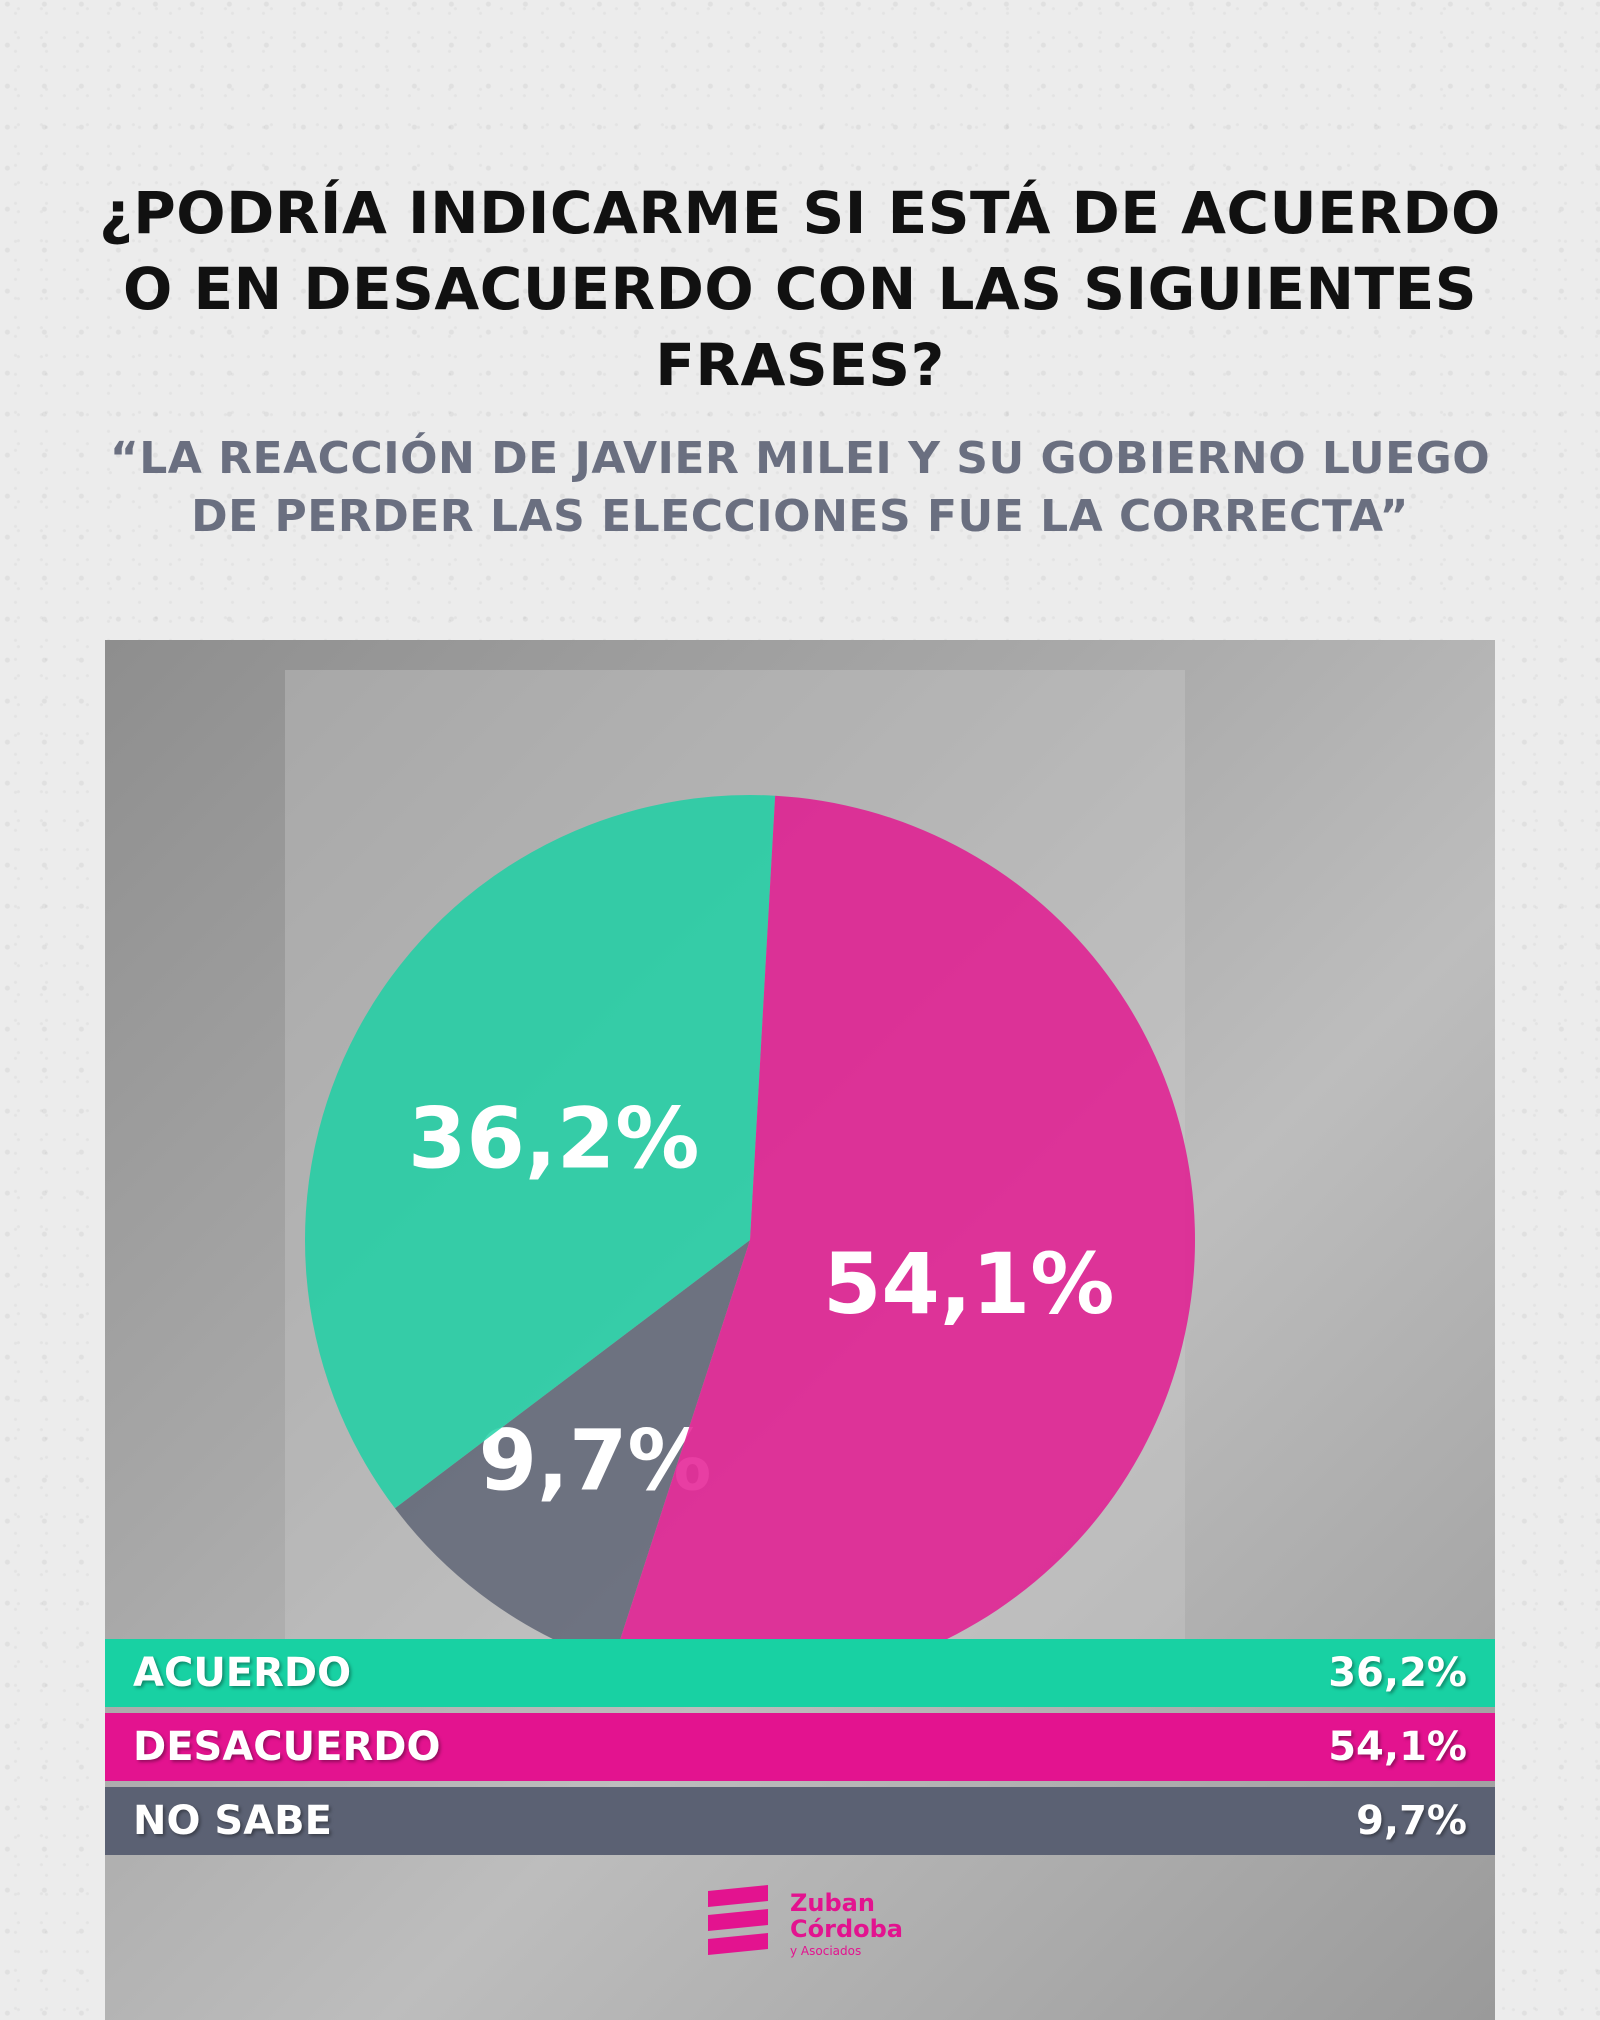  I want to click on legend-value-desacuerdo: 54,1%, so click(1397, 1747).